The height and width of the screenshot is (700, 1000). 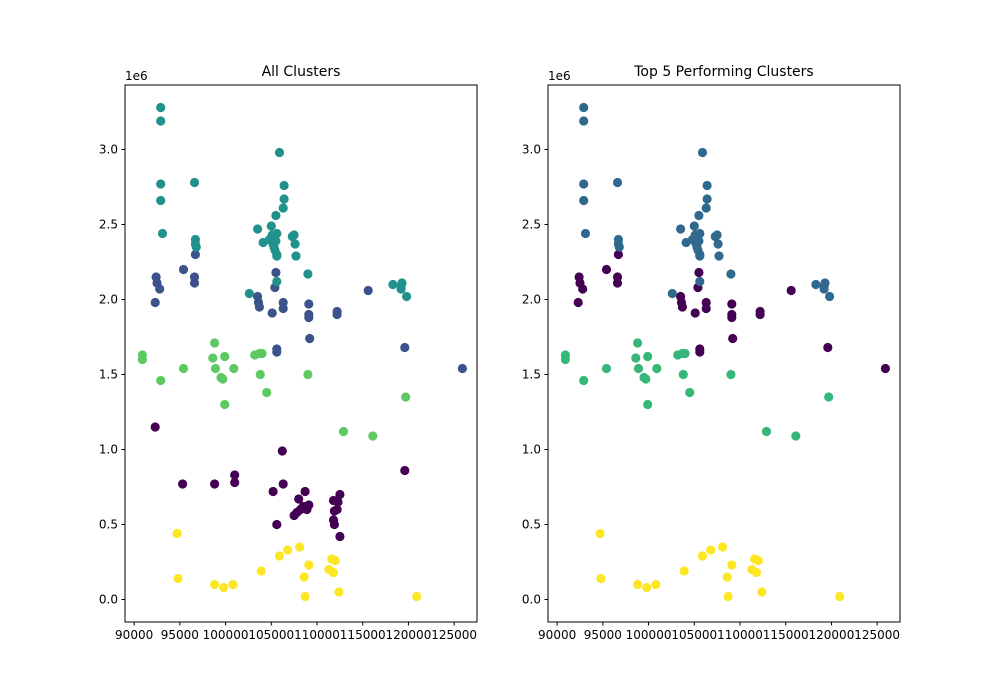 What do you see at coordinates (454, 635) in the screenshot?
I see `x-tick-label: 125000` at bounding box center [454, 635].